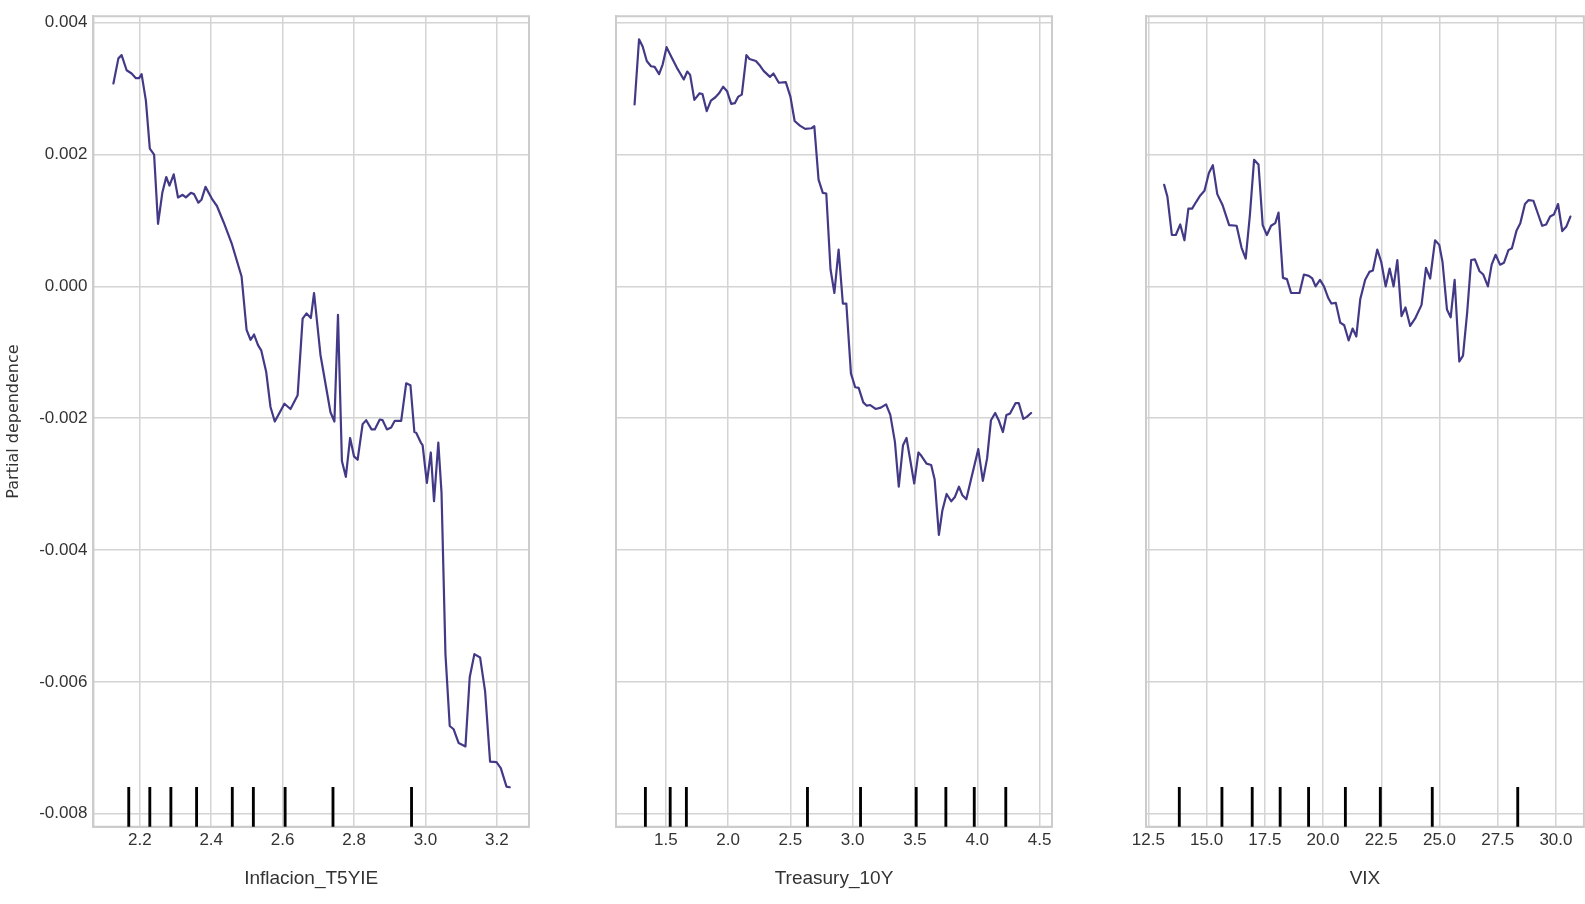  What do you see at coordinates (1323, 839) in the screenshot?
I see `x-tick-label: 20.0` at bounding box center [1323, 839].